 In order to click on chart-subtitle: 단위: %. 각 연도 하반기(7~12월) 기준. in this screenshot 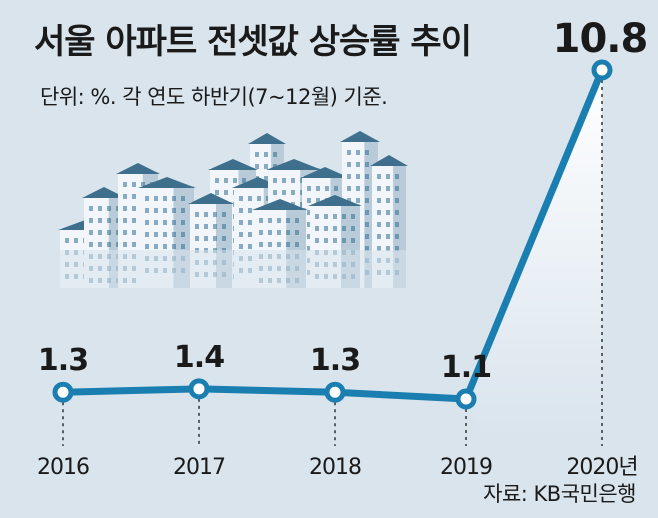, I will do `click(214, 97)`.